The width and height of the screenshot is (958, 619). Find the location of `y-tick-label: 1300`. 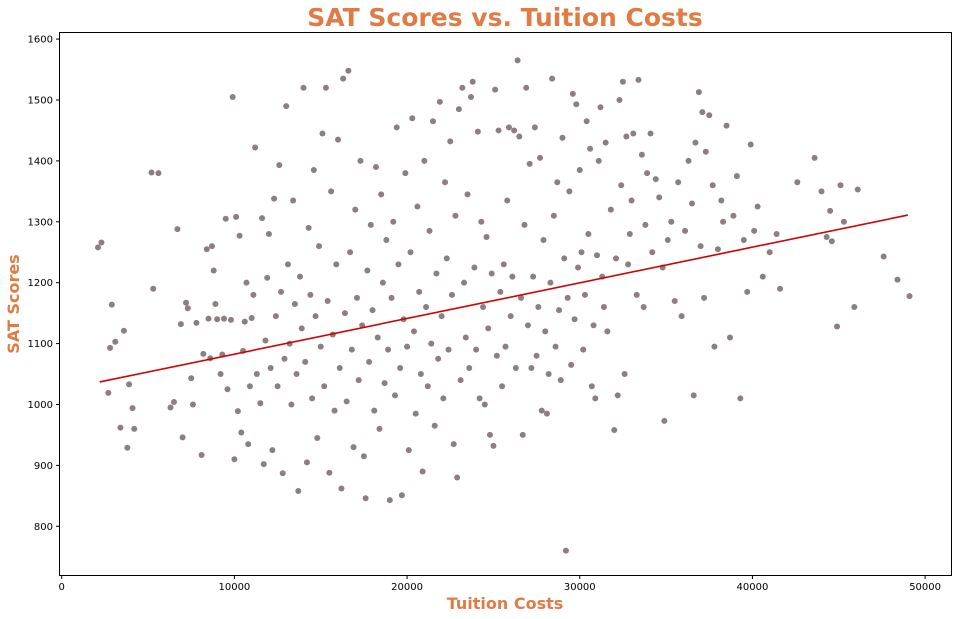

y-tick-label: 1300 is located at coordinates (40, 222).